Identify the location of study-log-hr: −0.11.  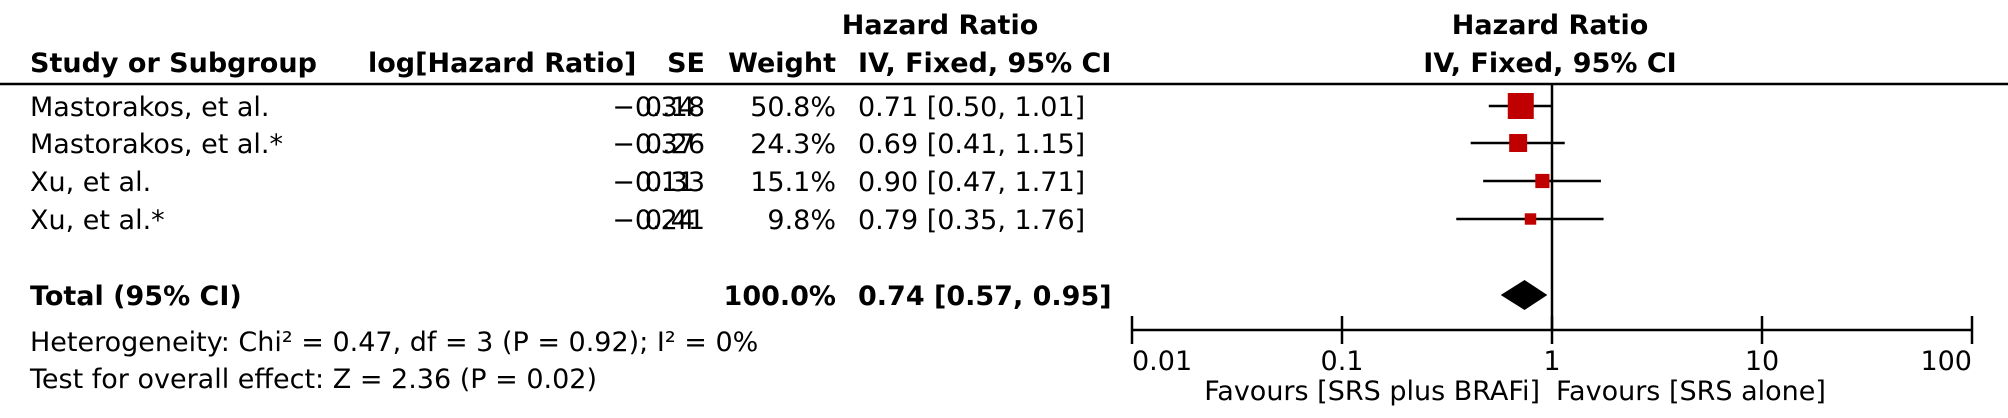
(653, 182).